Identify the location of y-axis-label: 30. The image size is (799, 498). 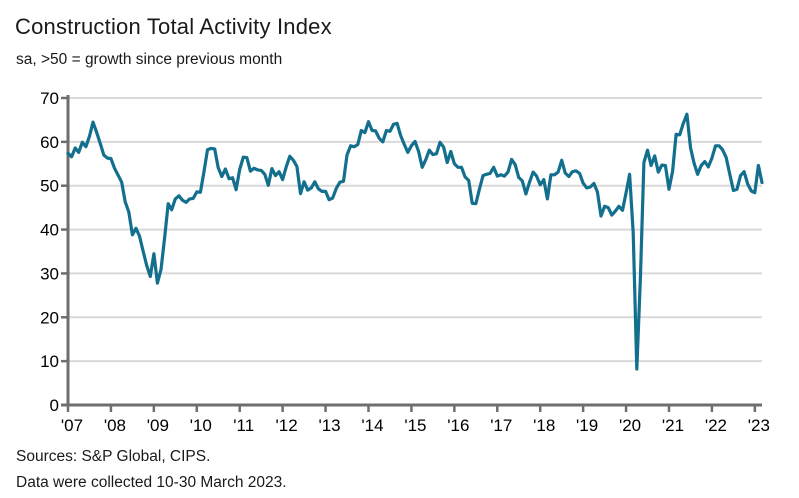
(49, 273).